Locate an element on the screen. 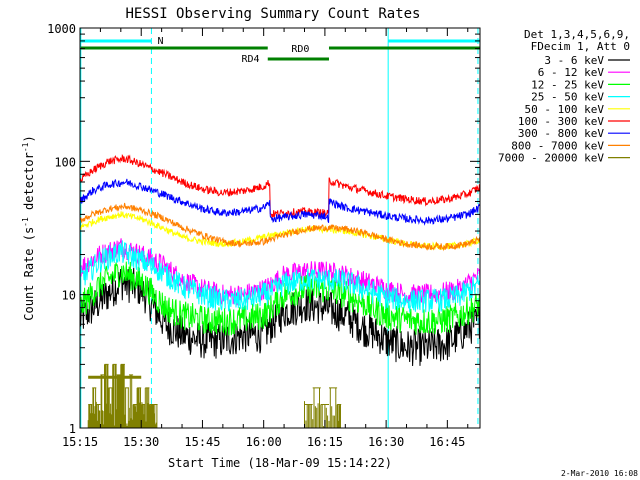  x-tick-label-6: 16:45 is located at coordinates (447, 442).